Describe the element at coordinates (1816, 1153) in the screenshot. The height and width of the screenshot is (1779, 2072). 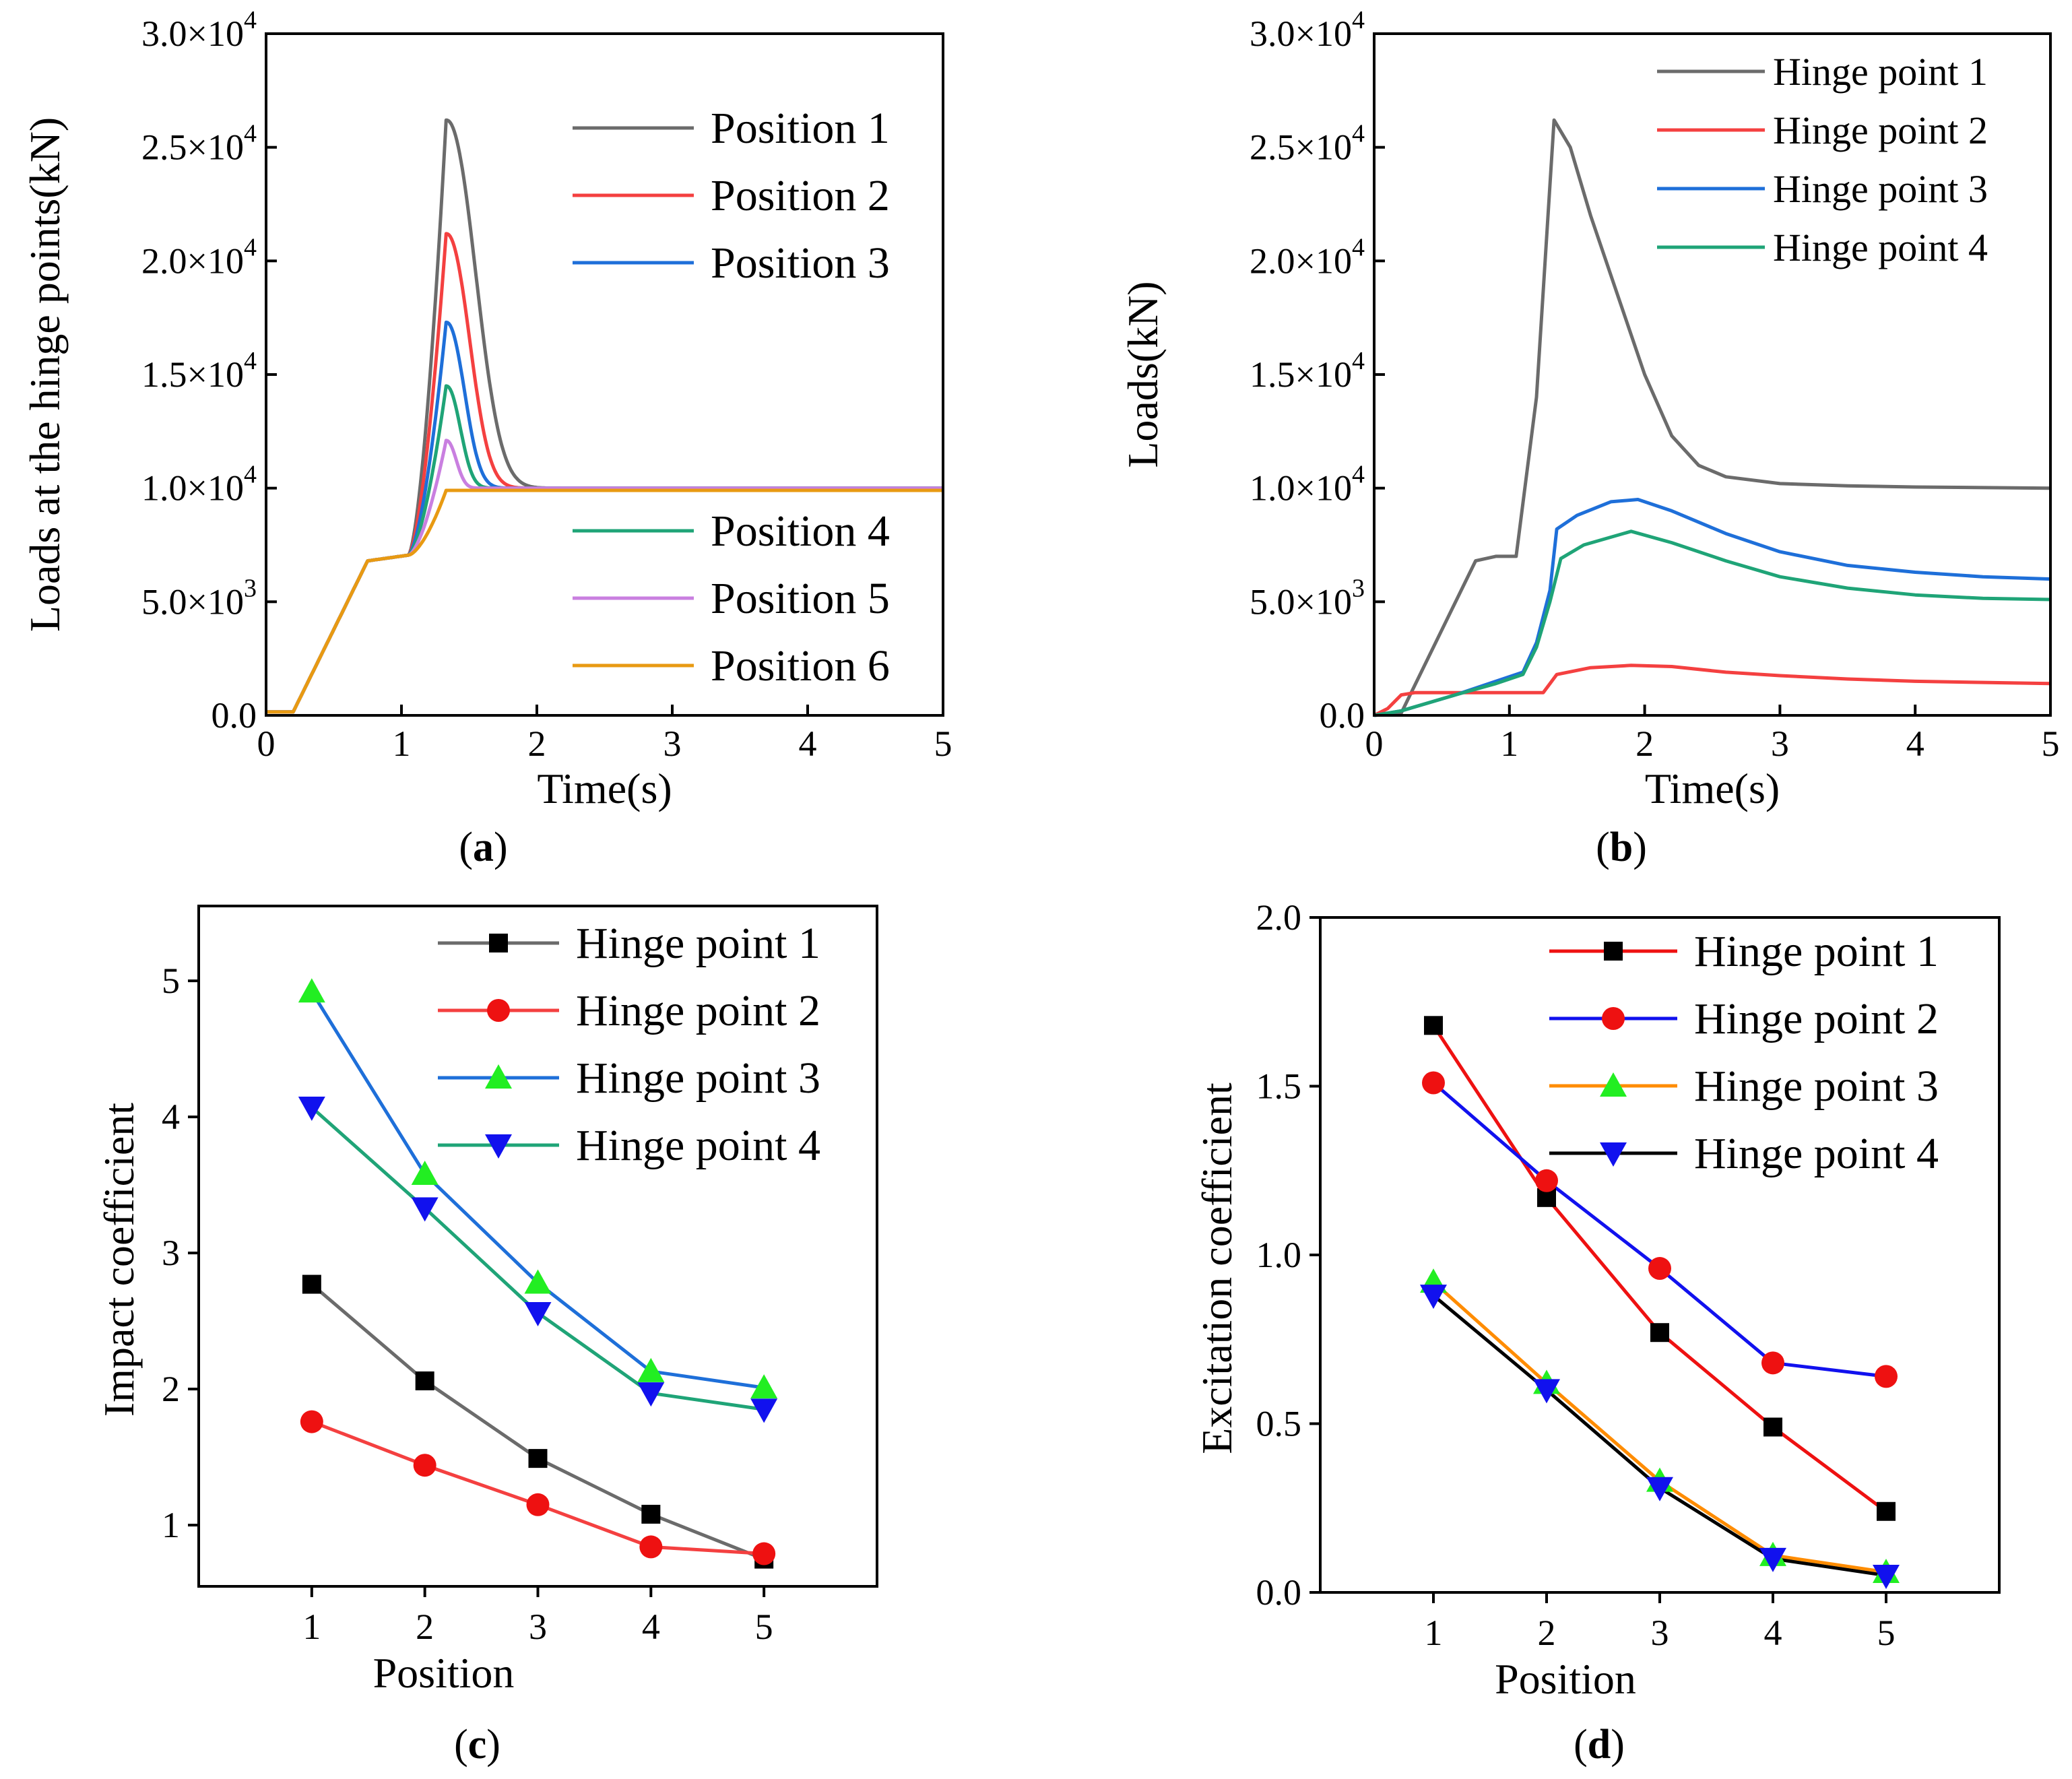
I see `legend-label: Hinge point 4` at that location.